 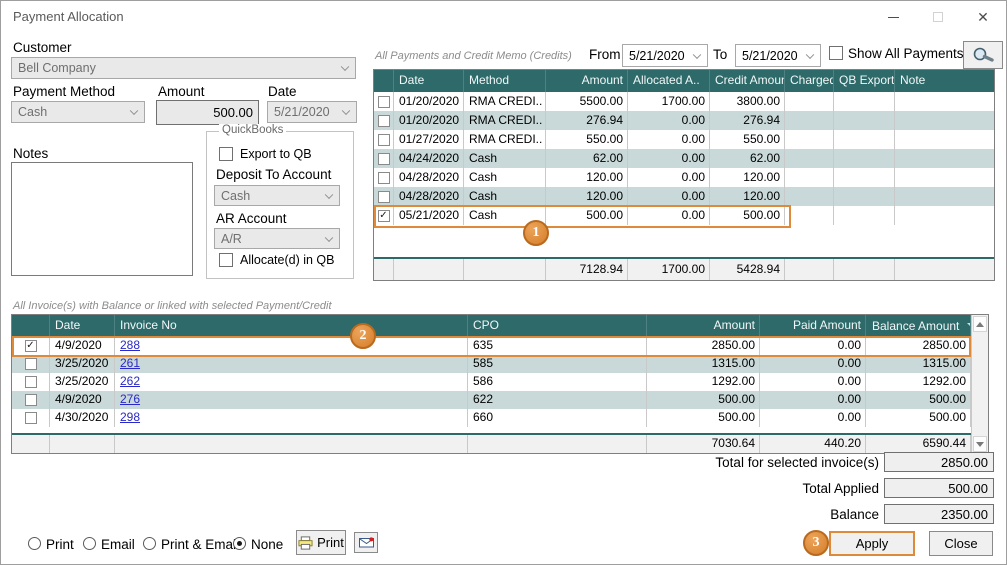 What do you see at coordinates (82, 382) in the screenshot?
I see `cell-date: 3/25/2020` at bounding box center [82, 382].